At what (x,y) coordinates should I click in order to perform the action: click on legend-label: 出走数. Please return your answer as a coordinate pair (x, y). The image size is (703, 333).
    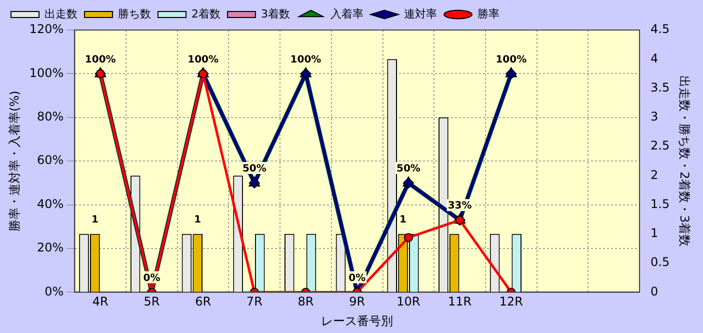
    Looking at the image, I should click on (61, 13).